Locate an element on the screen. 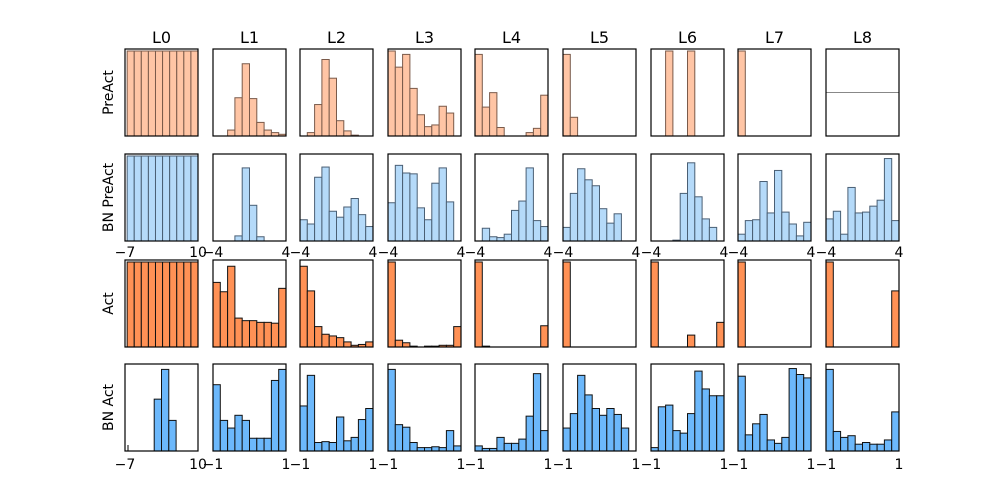 This screenshot has height=500, width=1000. panel-bn-preact-l8 is located at coordinates (862, 197).